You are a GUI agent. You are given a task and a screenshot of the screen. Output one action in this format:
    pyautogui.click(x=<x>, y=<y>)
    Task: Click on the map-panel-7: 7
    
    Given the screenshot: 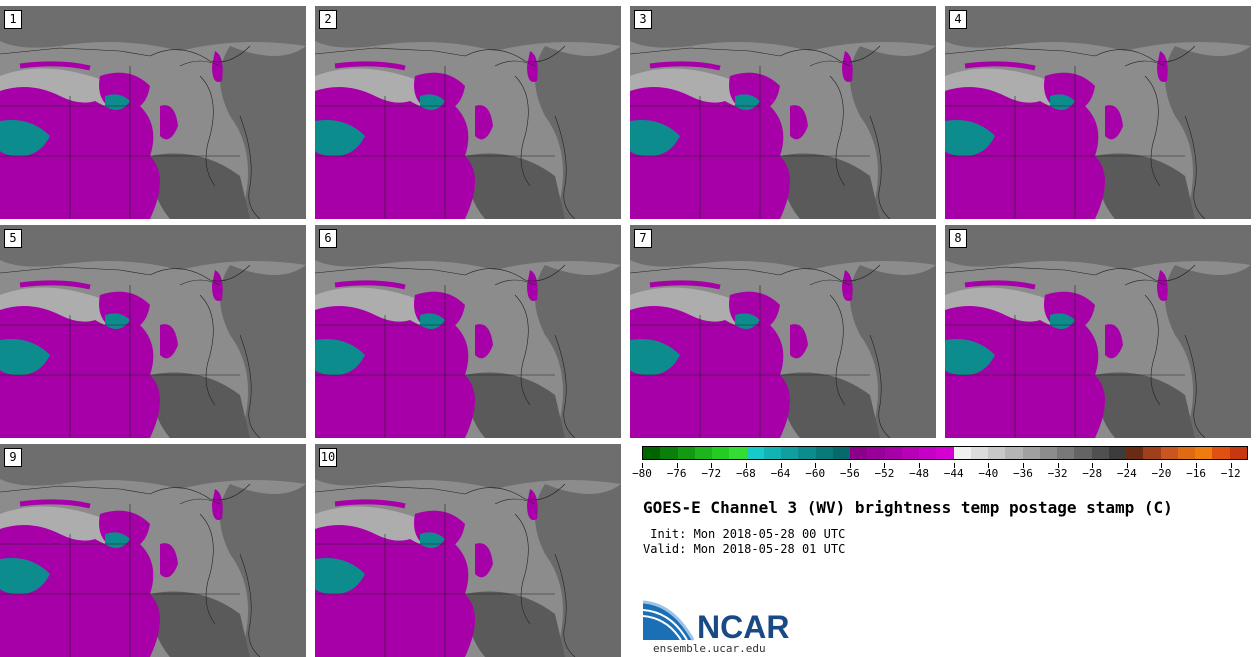 What is the action you would take?
    pyautogui.click(x=783, y=331)
    